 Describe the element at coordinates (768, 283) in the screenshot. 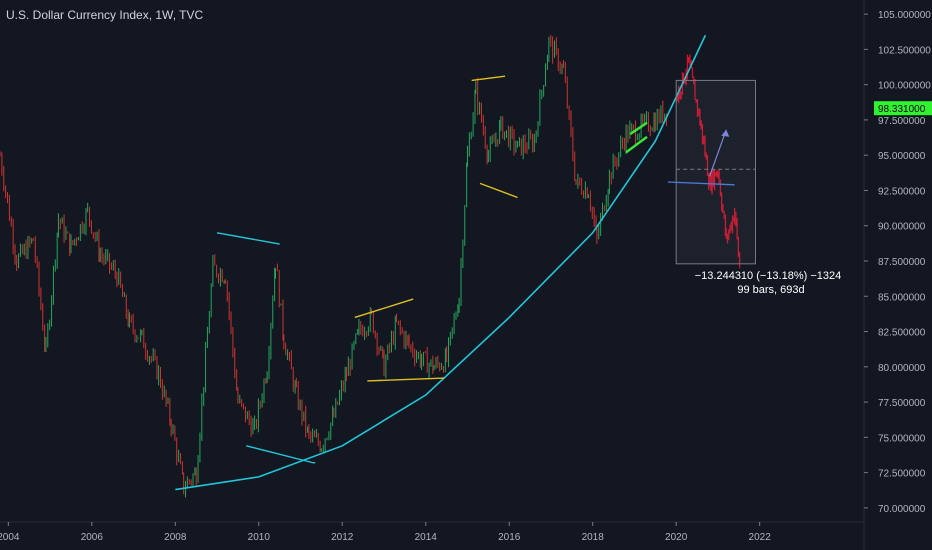

I see `measure-label: −13.244310 (−13.18%) −1324 99 bars, 693d` at that location.